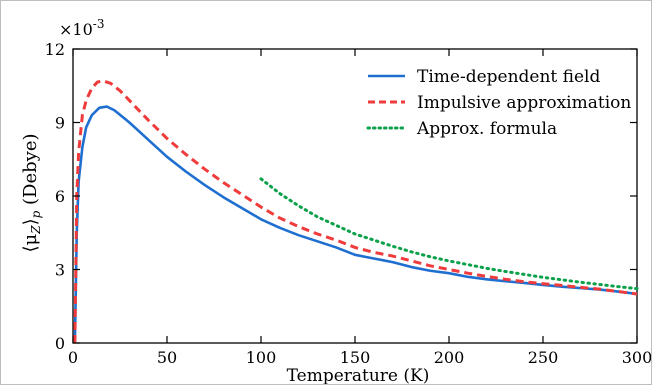 The image size is (652, 385). Describe the element at coordinates (636, 357) in the screenshot. I see `x-tick-label: 300` at that location.